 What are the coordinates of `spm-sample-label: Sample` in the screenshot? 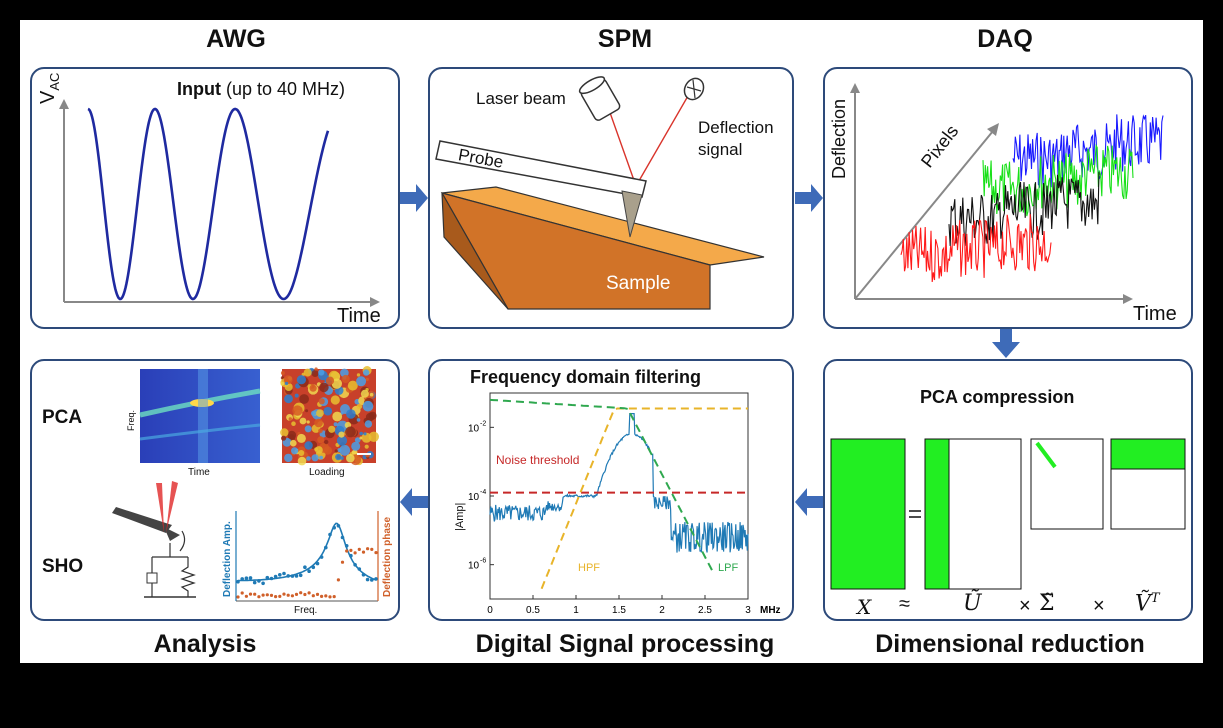 It's located at (638, 283).